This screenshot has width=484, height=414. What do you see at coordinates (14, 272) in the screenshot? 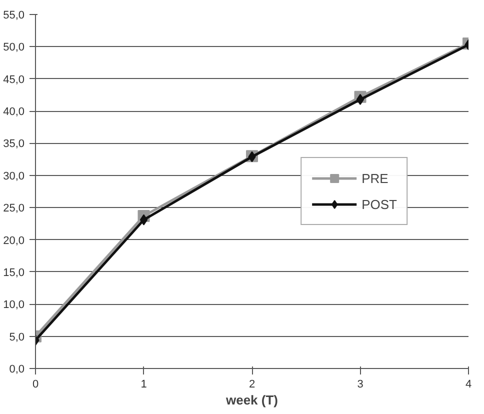
I see `y-tick-label: 15,0` at bounding box center [14, 272].